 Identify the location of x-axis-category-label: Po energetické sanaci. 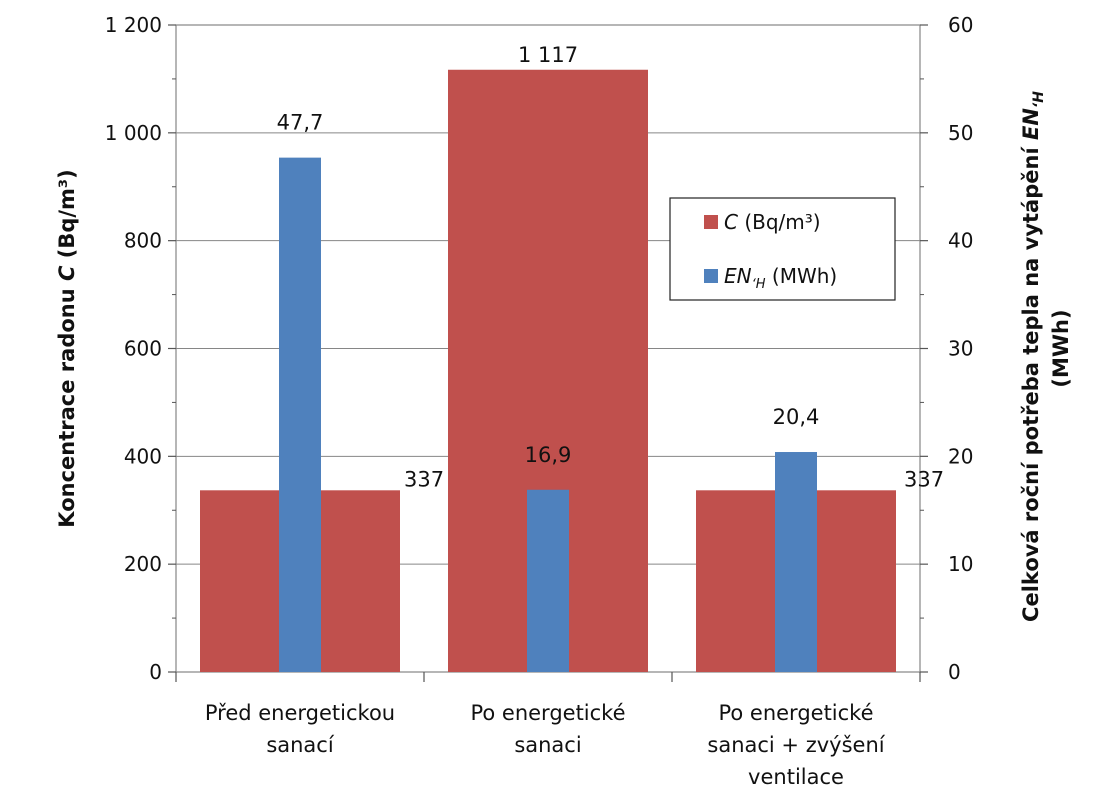
(547, 729).